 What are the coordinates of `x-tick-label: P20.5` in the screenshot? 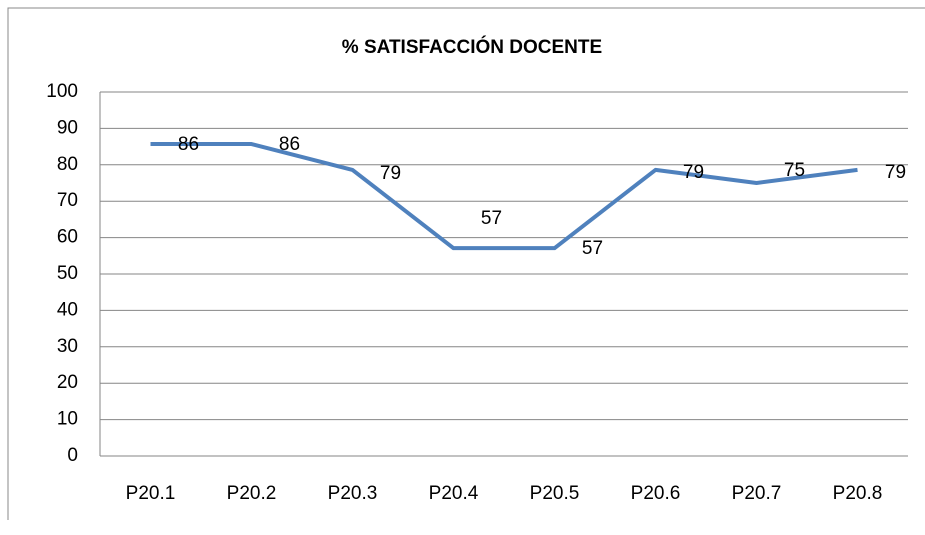 It's located at (555, 493).